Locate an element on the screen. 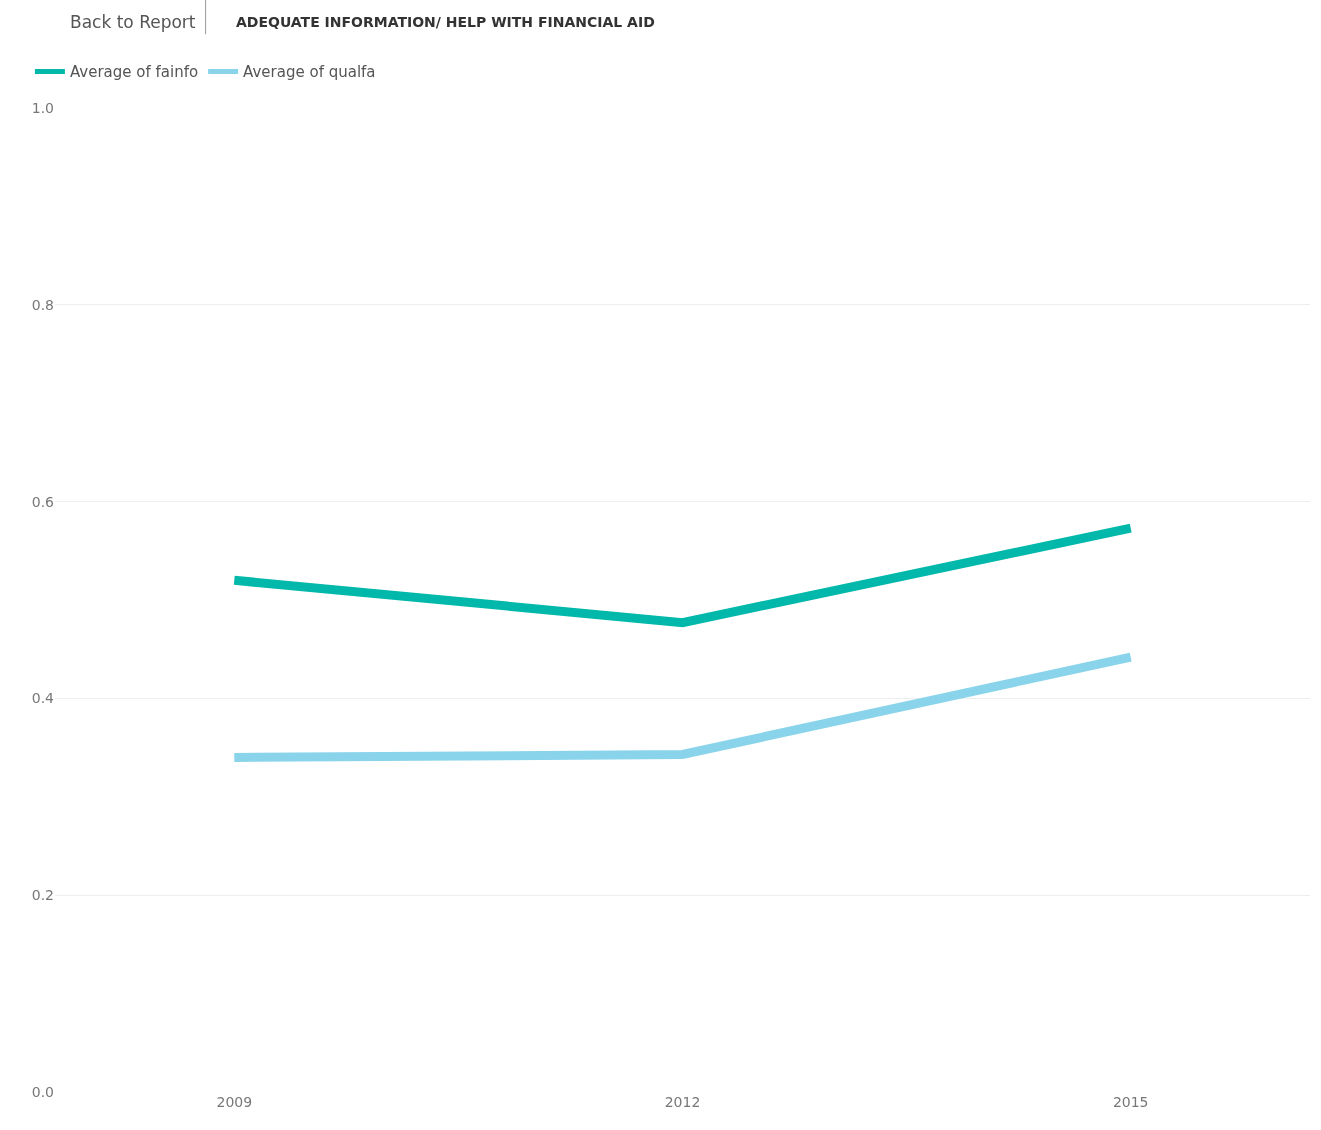 This screenshot has width=1321, height=1130. text: Back to Report is located at coordinates (133, 22).